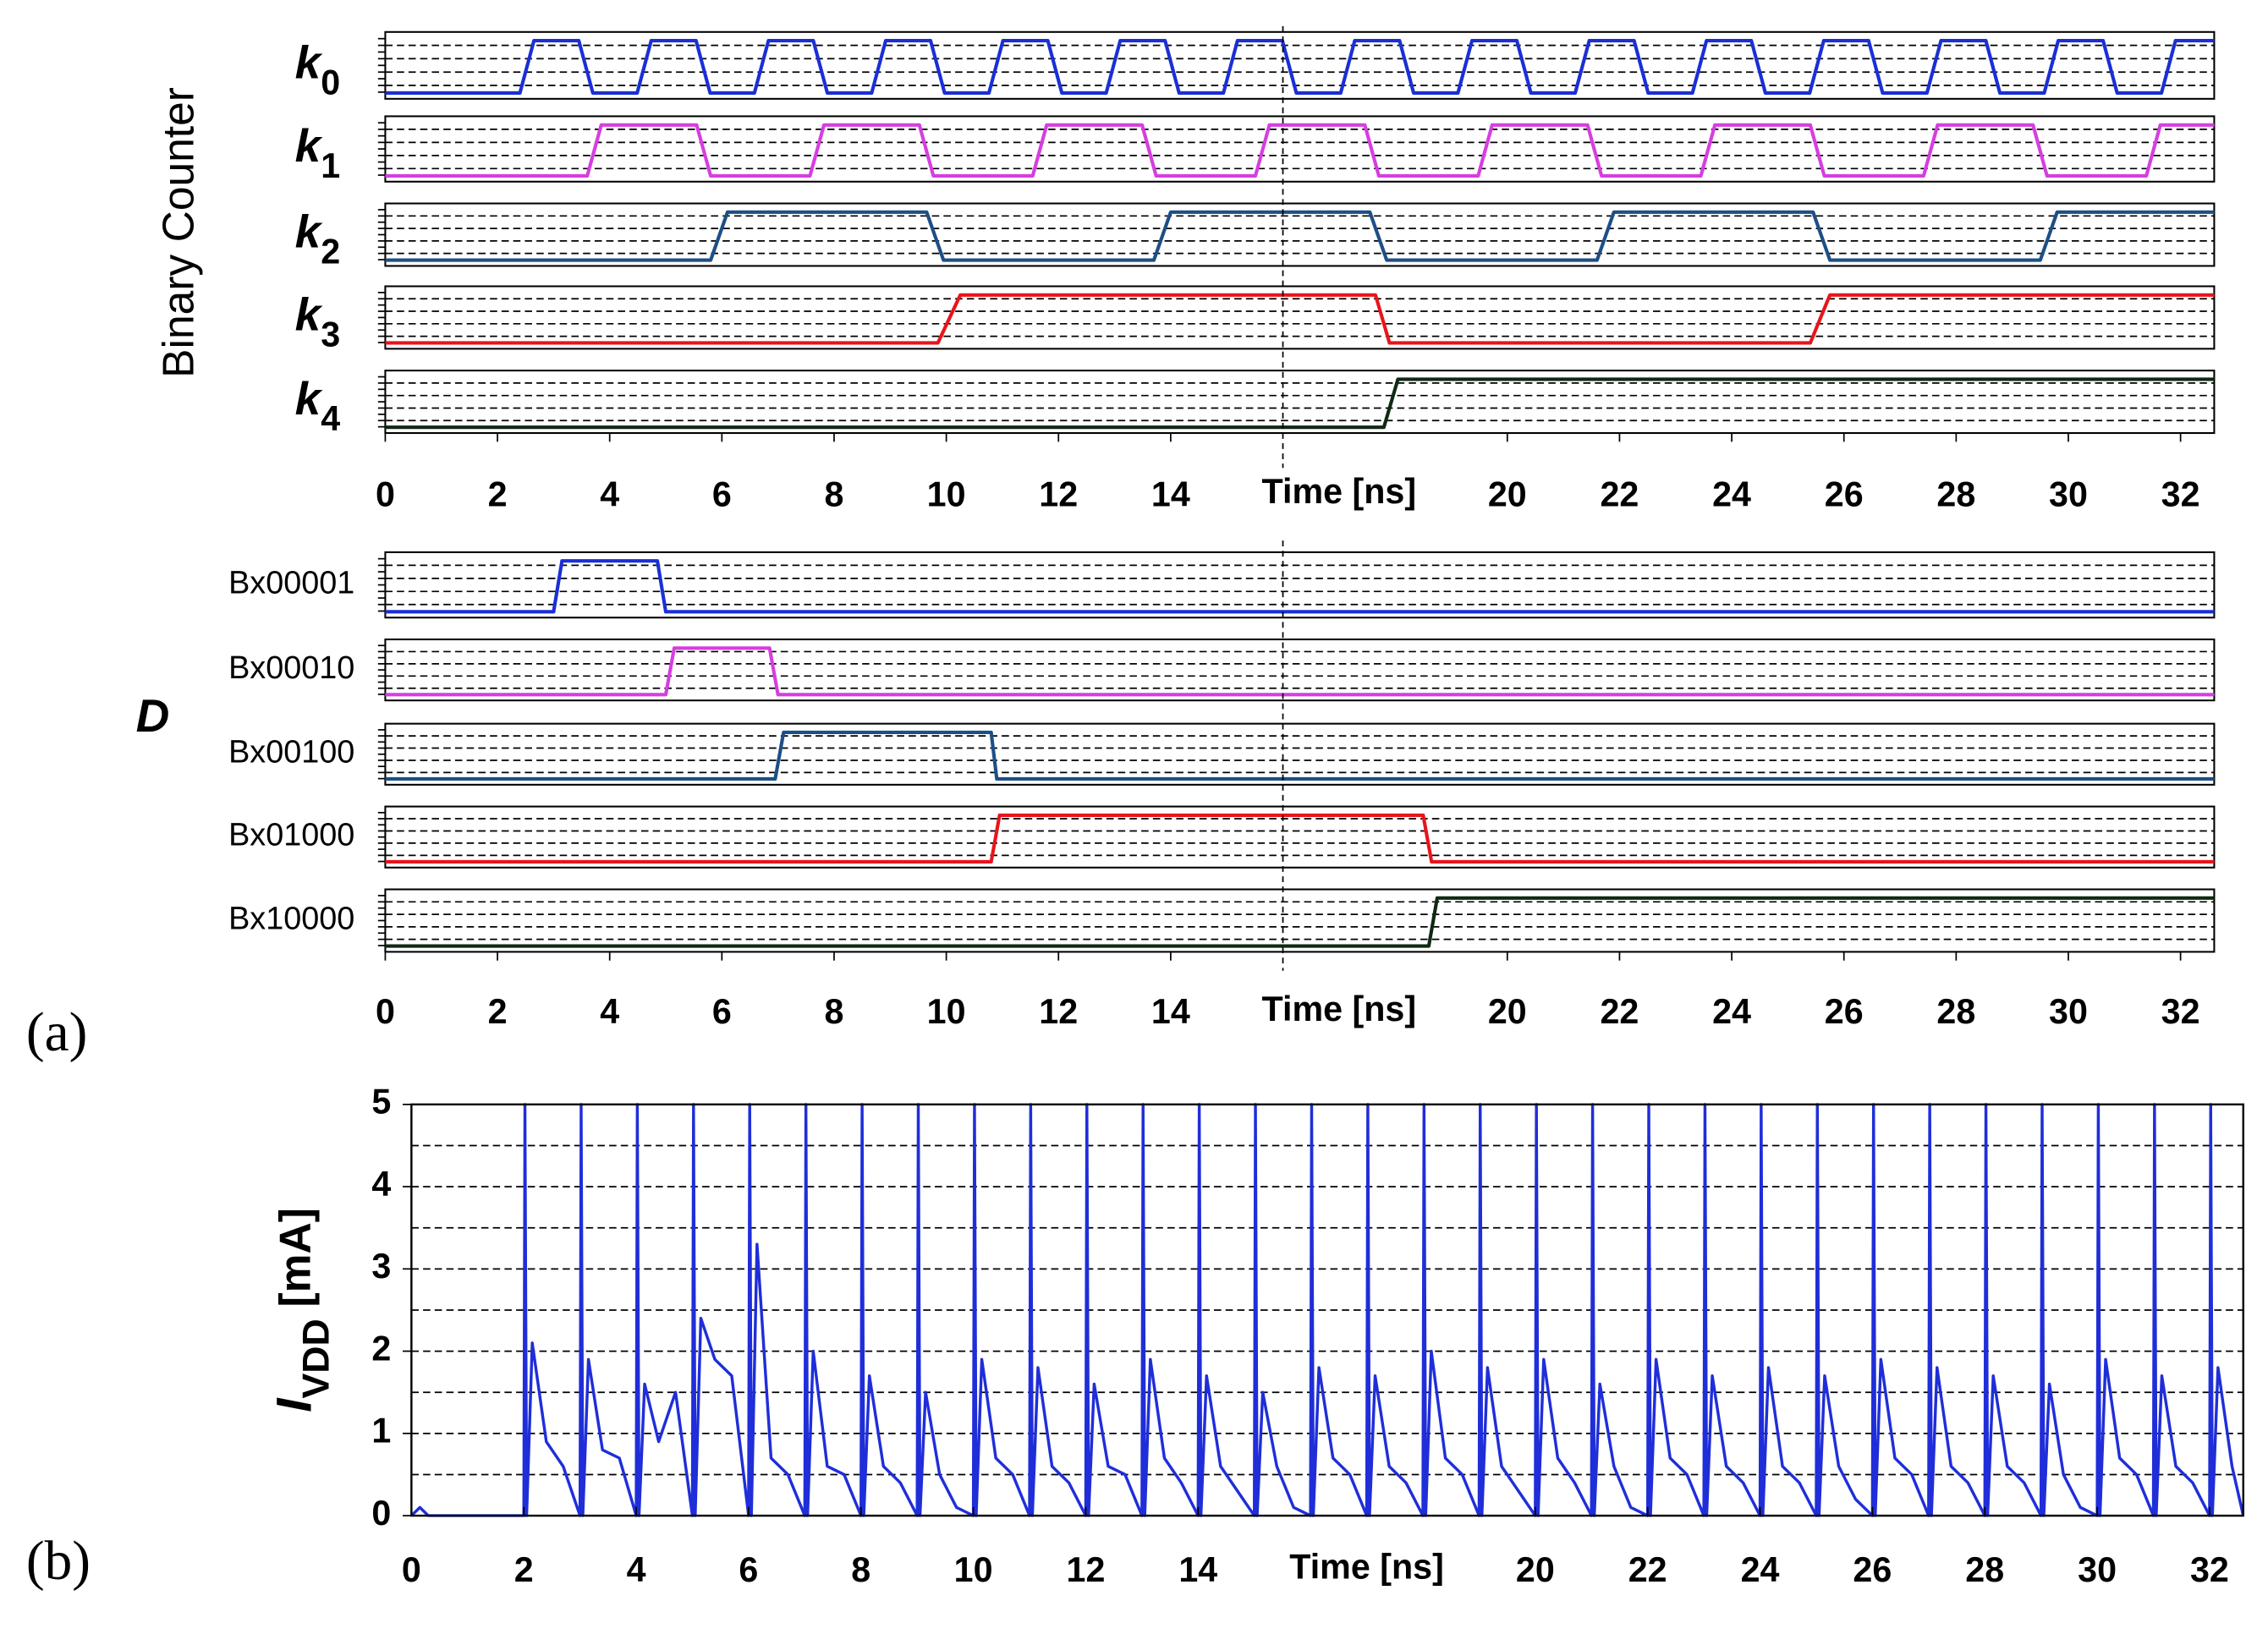  I want to click on row-label-subscript: 0, so click(330, 82).